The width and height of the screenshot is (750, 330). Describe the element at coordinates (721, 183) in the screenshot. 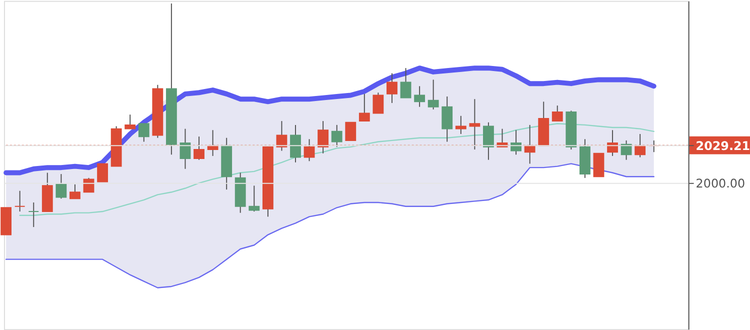

I see `y-tick-label: 2000.00` at that location.